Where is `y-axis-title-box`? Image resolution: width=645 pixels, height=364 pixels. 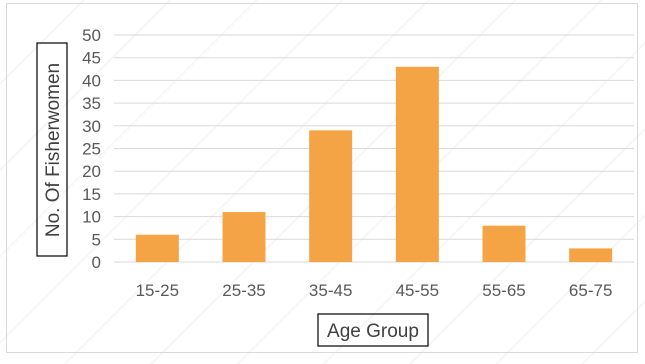 y-axis-title-box is located at coordinates (52, 149).